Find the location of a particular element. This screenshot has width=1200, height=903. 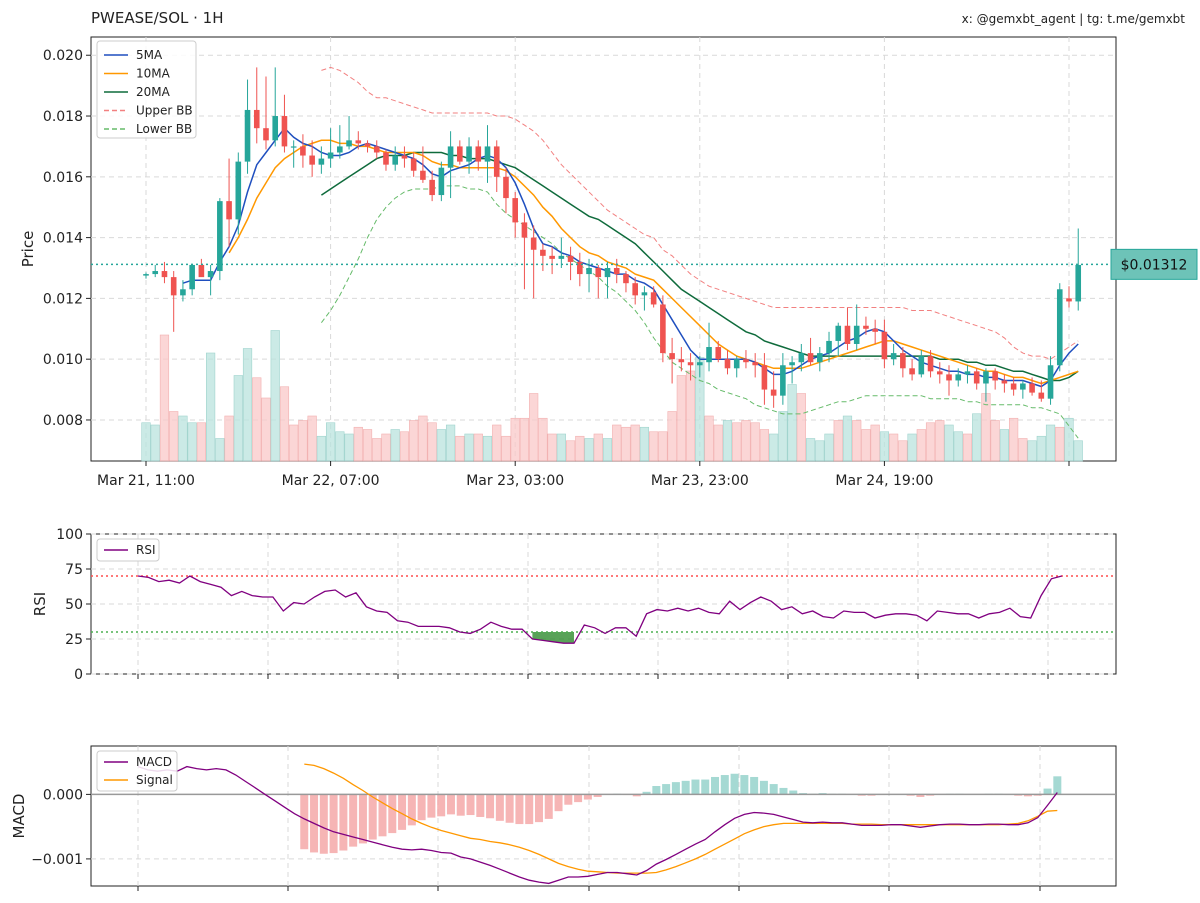

signal-series-line is located at coordinates (681, 818).